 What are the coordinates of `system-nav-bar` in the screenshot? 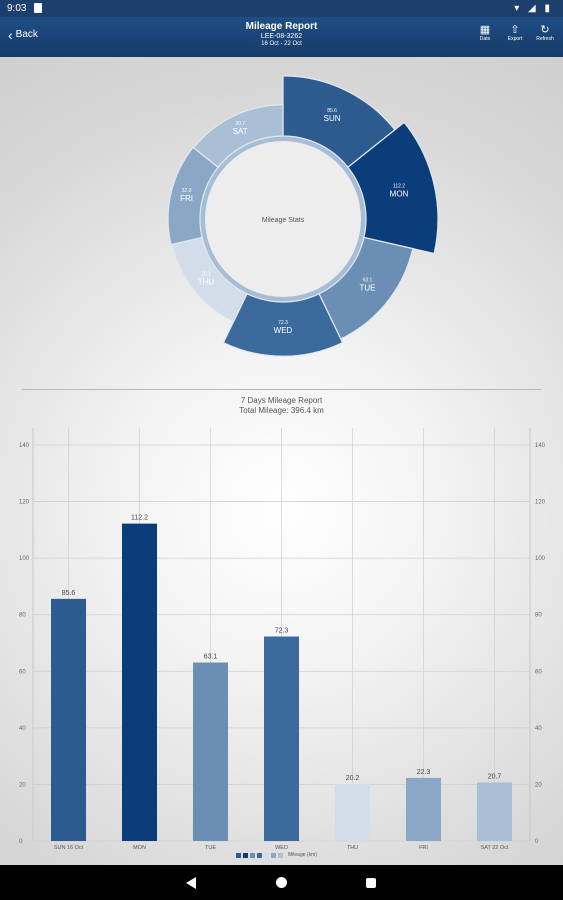 It's located at (281, 882).